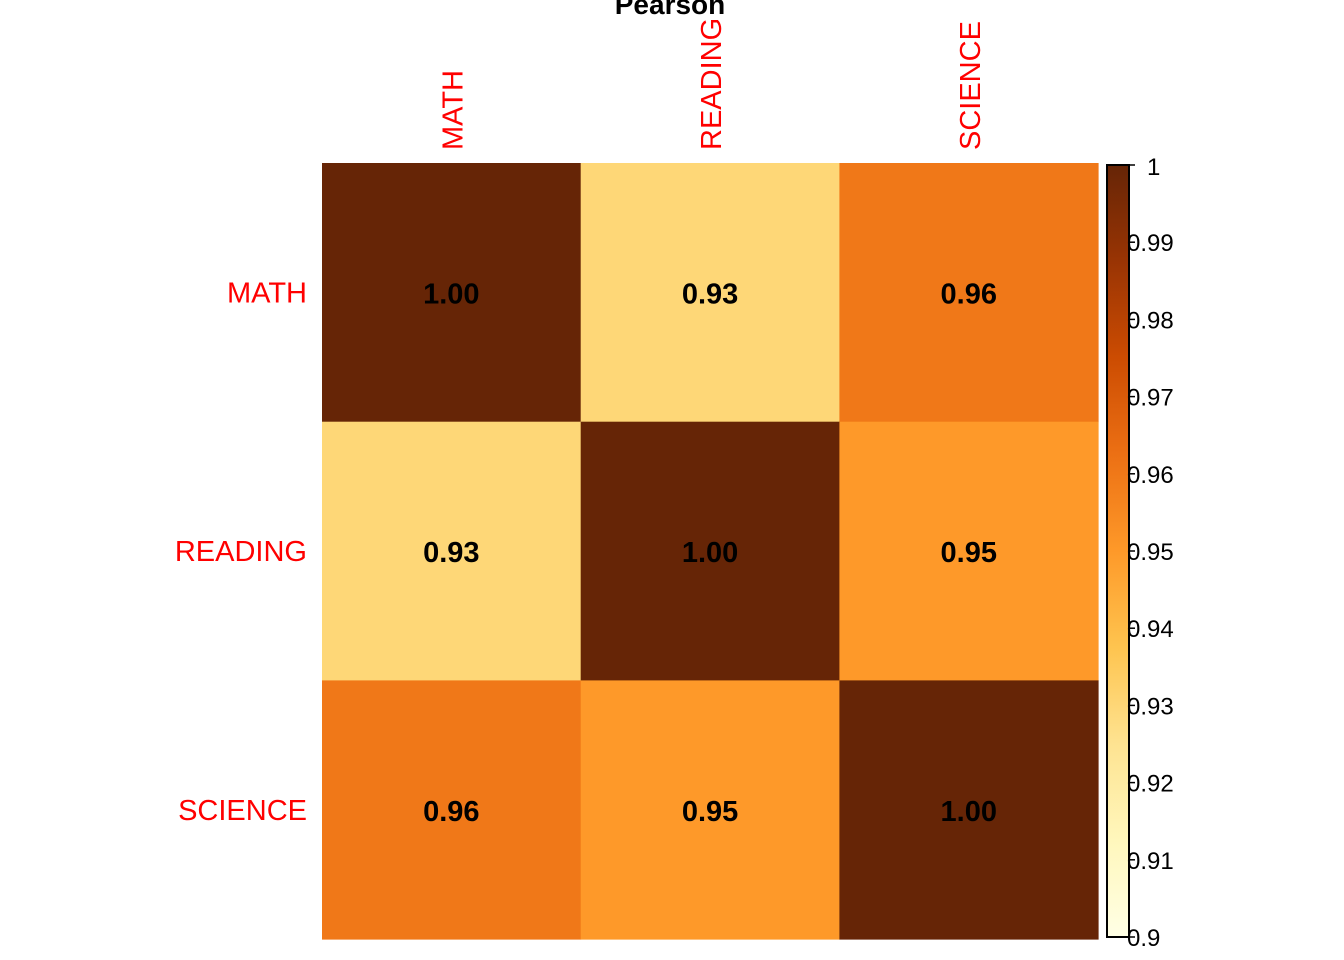 This screenshot has width=1344, height=960. Describe the element at coordinates (1150, 861) in the screenshot. I see `colorbar-tick-label: 0.91` at that location.